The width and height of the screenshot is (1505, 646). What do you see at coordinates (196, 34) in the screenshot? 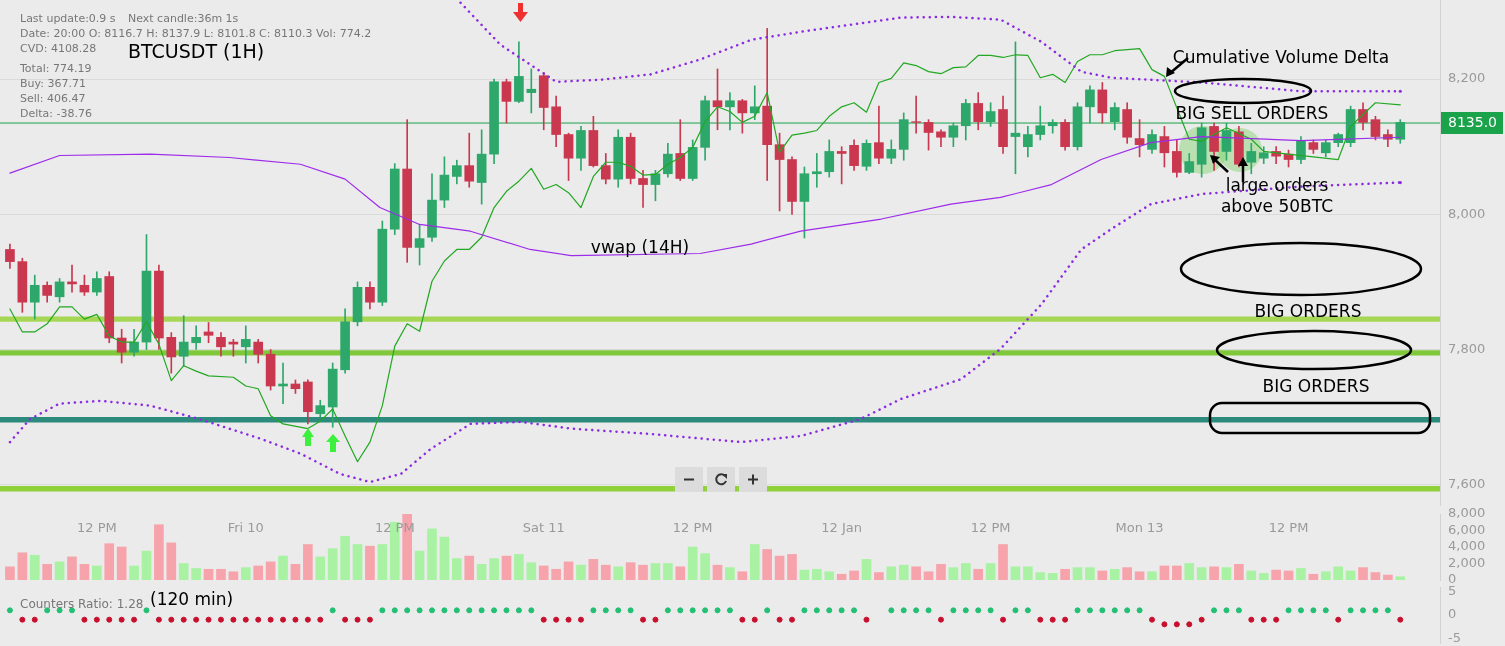
I see `annotation: Date: 20:00 O: 8116.7 H: 8137.9 L: 8101.8 C: 8110.3 Vol: 774.2` at bounding box center [196, 34].